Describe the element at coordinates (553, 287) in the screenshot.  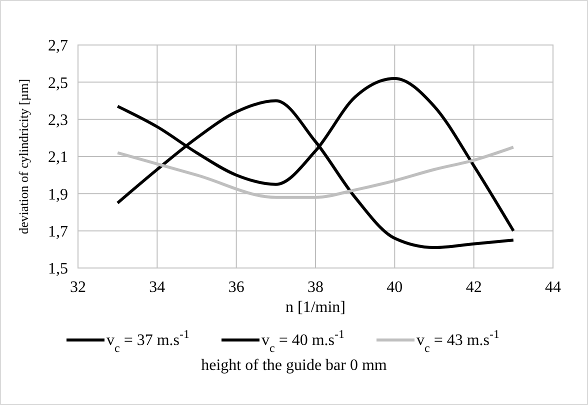
I see `x-tick-label: 44` at that location.